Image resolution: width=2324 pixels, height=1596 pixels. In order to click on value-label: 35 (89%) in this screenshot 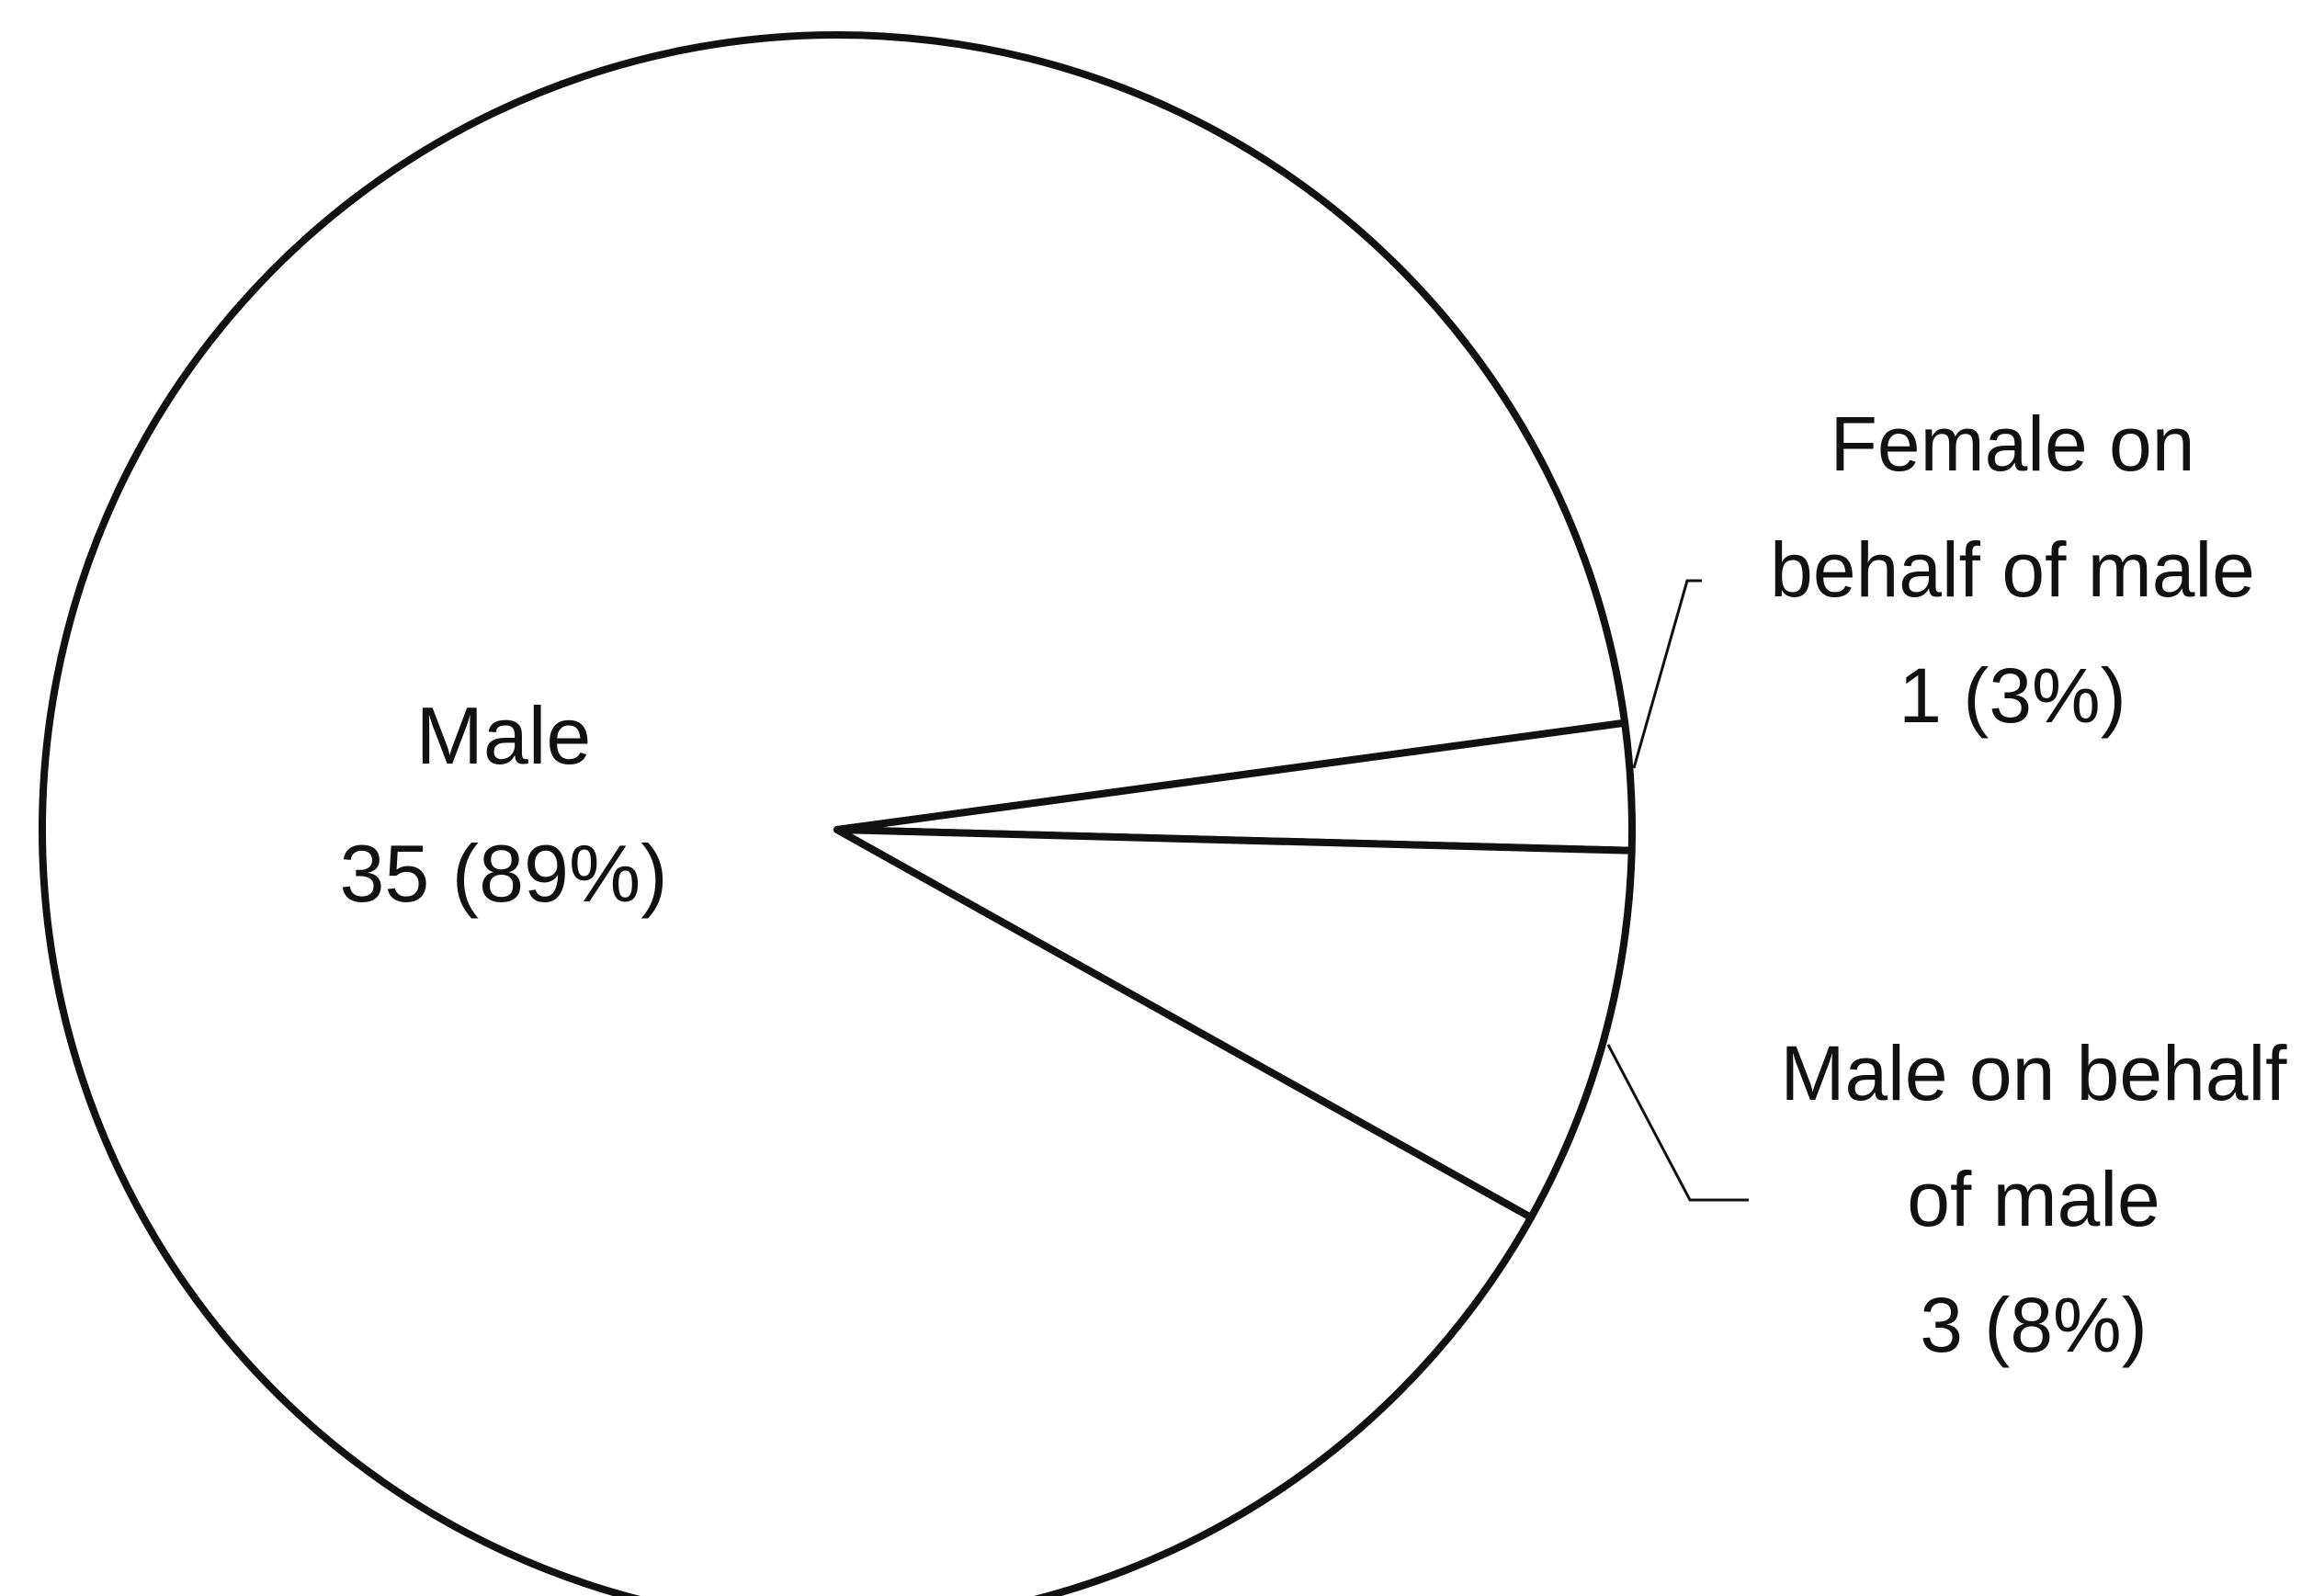, I will do `click(504, 873)`.